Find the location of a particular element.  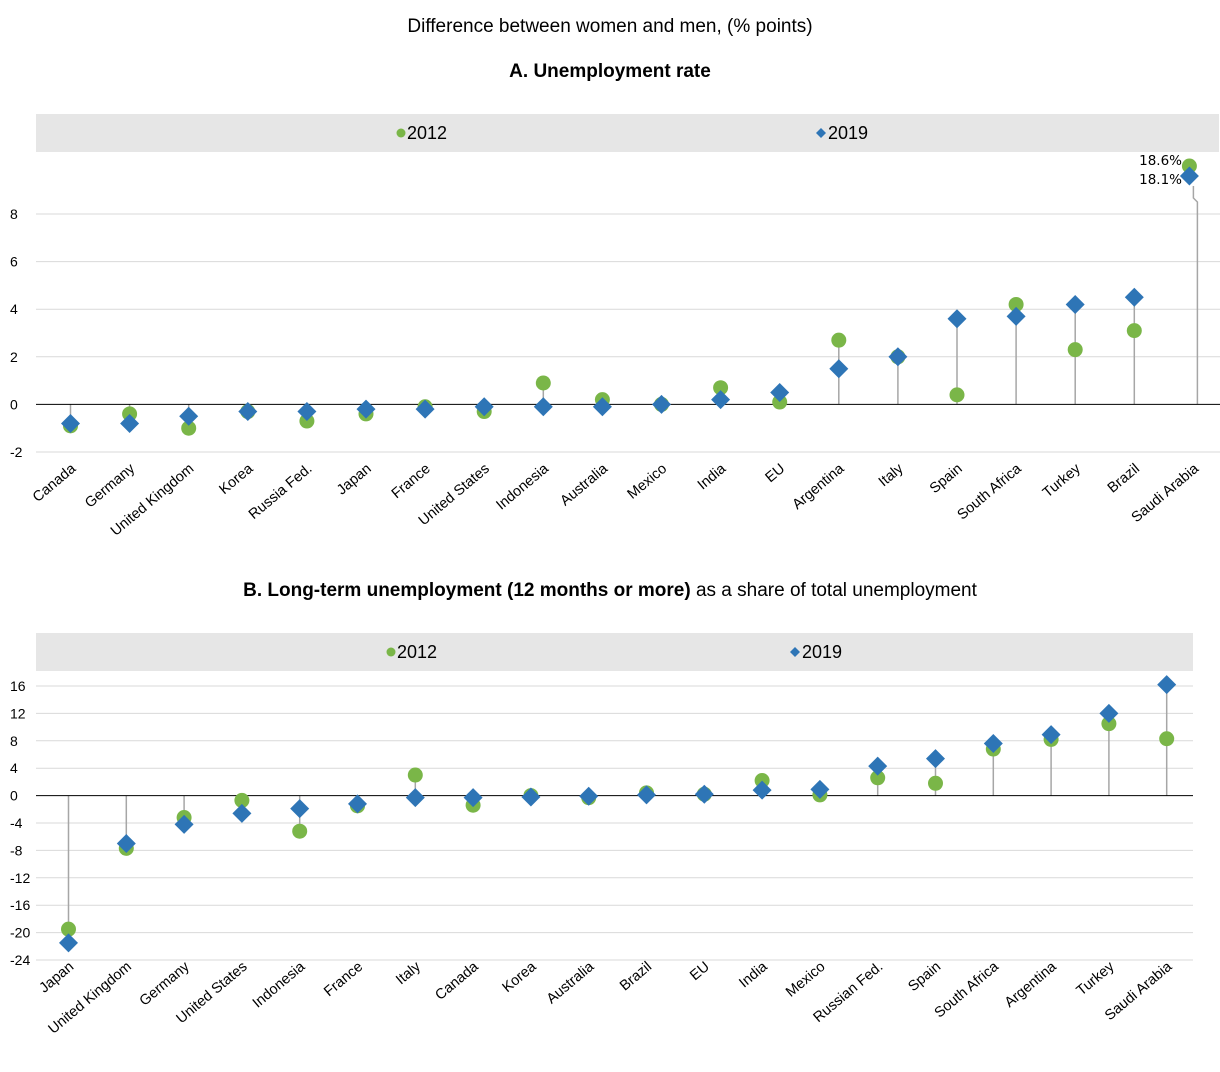

panel-a-x-label-korea: Korea is located at coordinates (236, 479).